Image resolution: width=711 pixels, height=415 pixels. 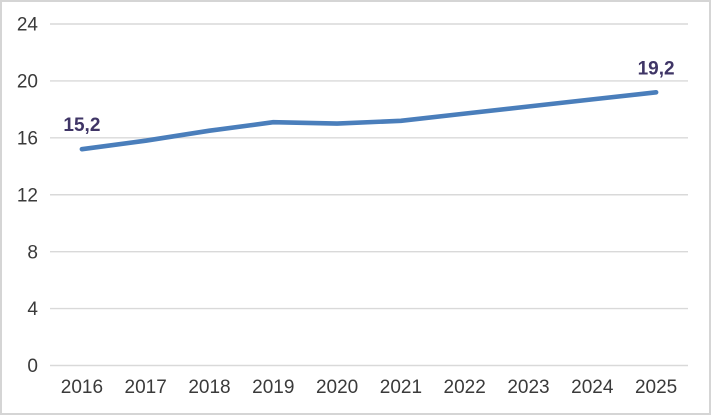 I want to click on y-axis-tick-label: 4, so click(x=32, y=309).